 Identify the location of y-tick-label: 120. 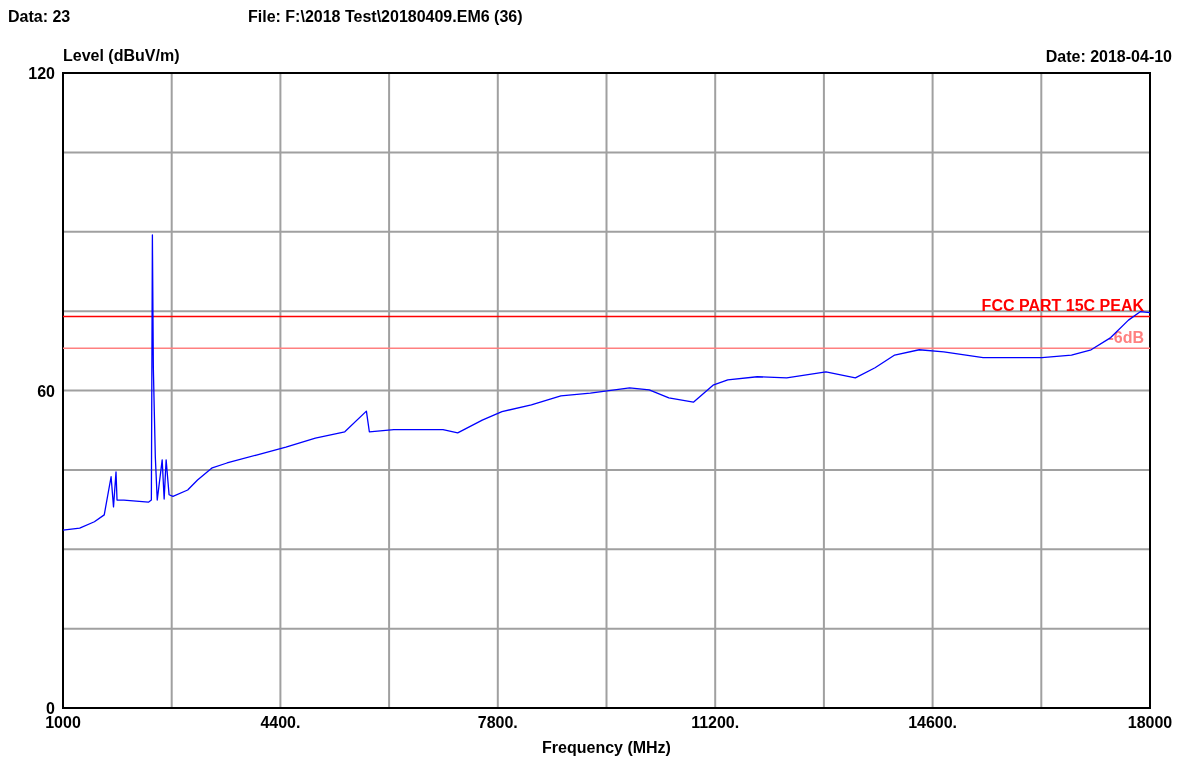
(42, 73).